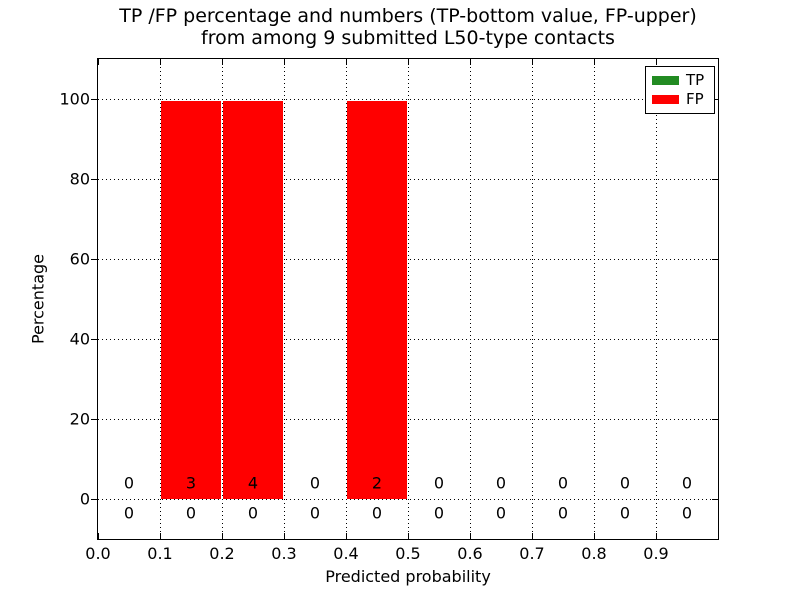 The height and width of the screenshot is (600, 800). What do you see at coordinates (695, 99) in the screenshot?
I see `fp-legend-label: FP` at bounding box center [695, 99].